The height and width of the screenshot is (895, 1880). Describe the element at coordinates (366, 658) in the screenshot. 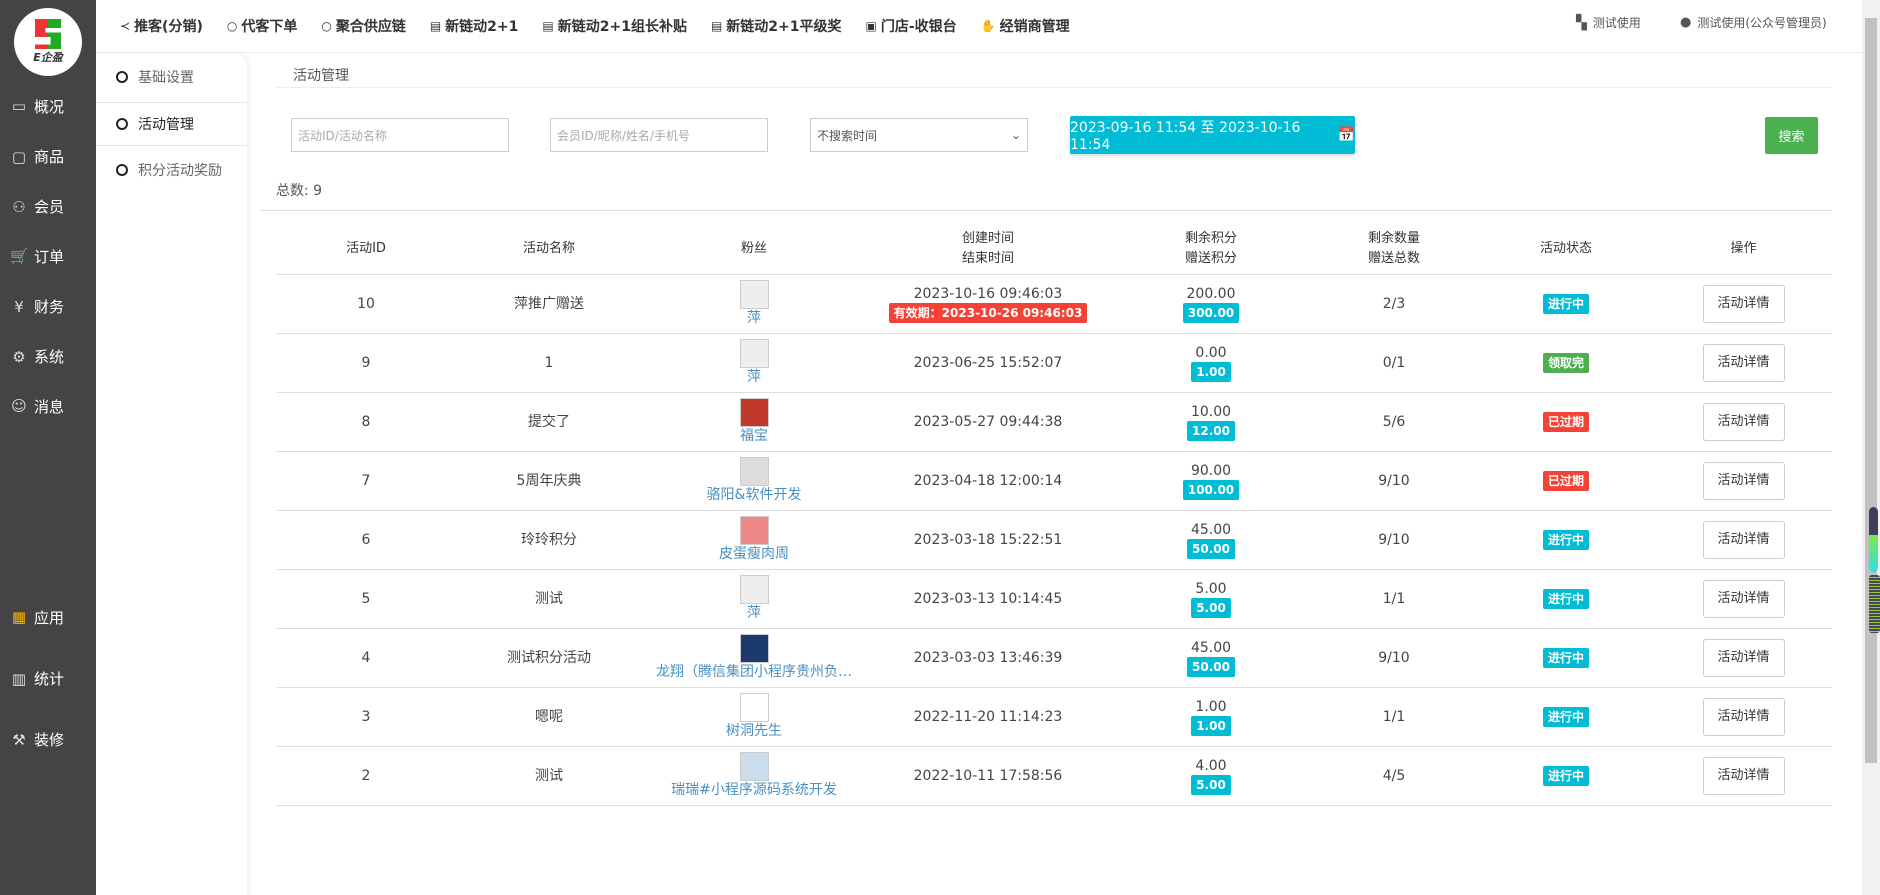

I see `activity-id: 4` at that location.